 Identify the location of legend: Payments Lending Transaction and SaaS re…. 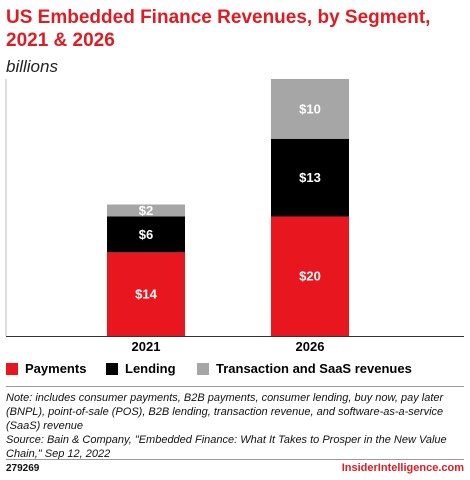
(236, 371).